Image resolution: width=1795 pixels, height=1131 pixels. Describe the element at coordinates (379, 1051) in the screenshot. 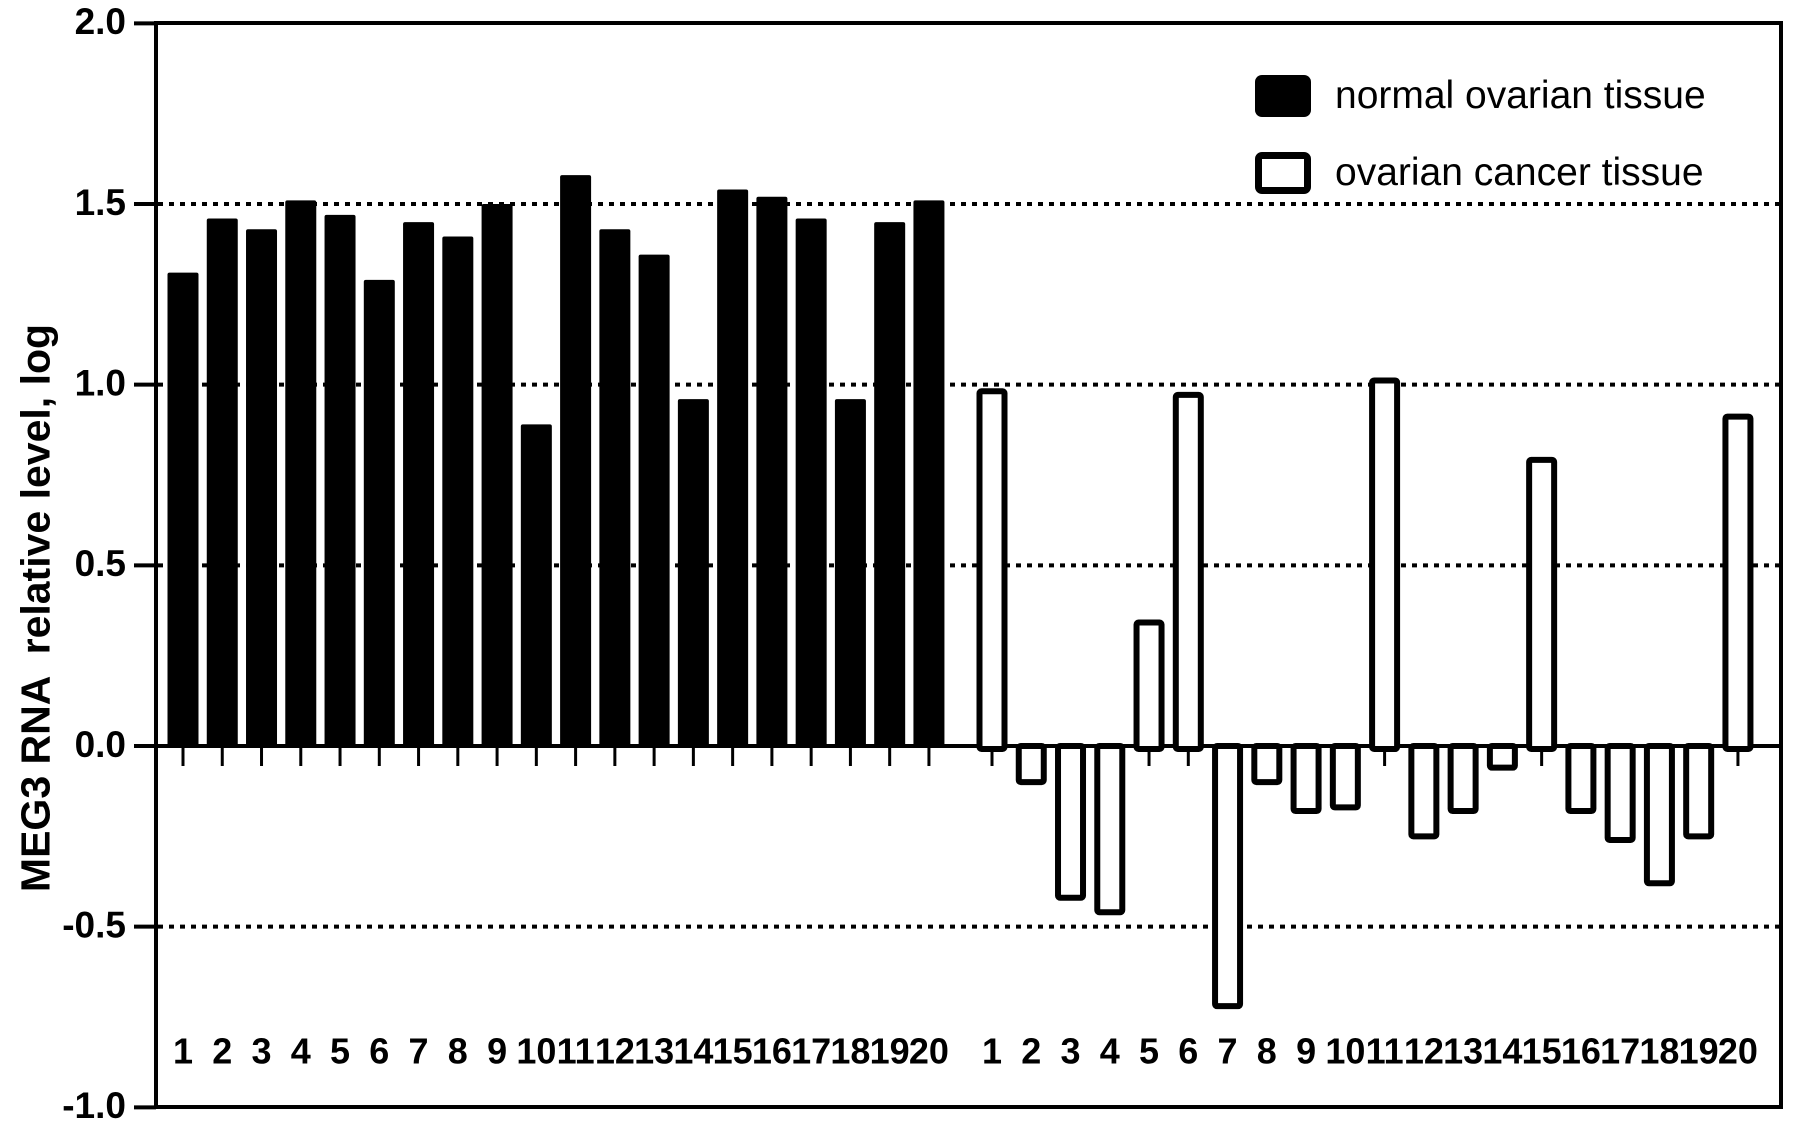

I see `x-label-normal-6: 6` at that location.